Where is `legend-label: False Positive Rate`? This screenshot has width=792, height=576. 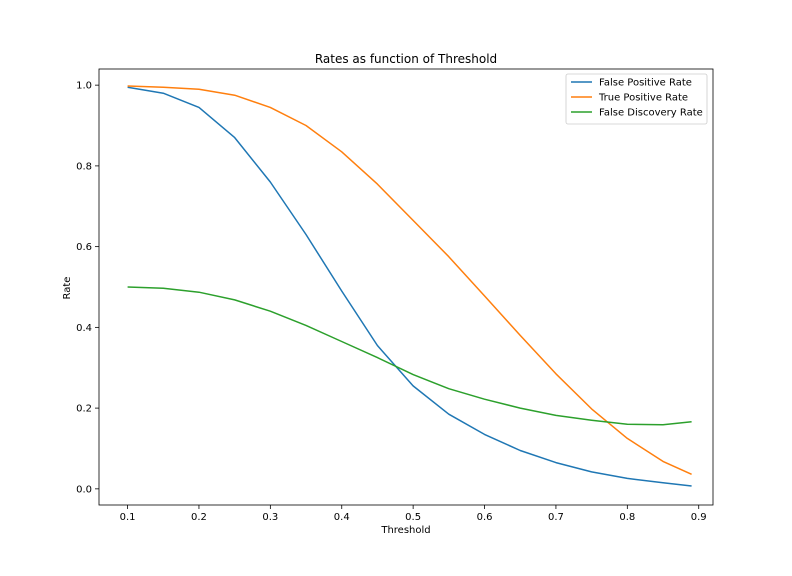
legend-label: False Positive Rate is located at coordinates (645, 83).